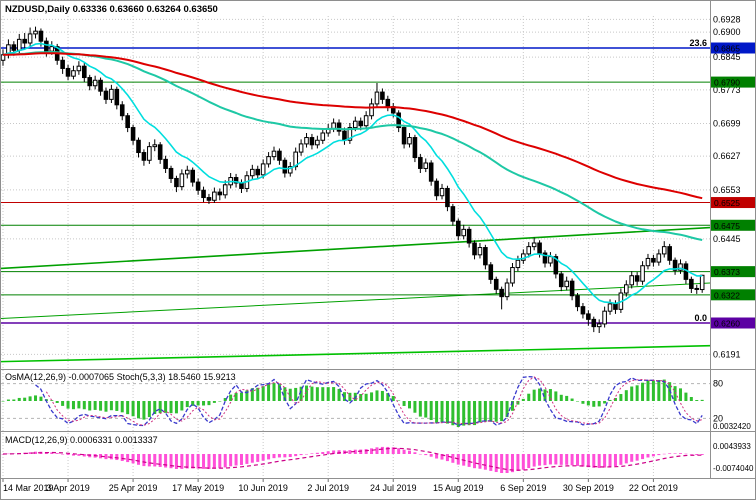 The width and height of the screenshot is (756, 500). What do you see at coordinates (374, 401) in the screenshot?
I see `stoch-signal-line` at bounding box center [374, 401].